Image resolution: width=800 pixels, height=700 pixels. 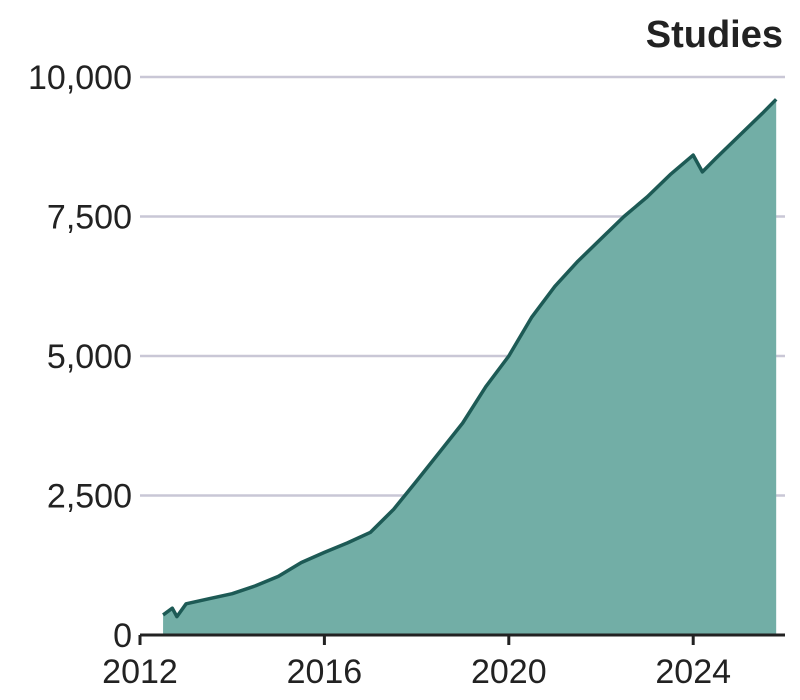 What do you see at coordinates (416, 663) in the screenshot?
I see `x-ticks: 2012 2016 2020 2024` at bounding box center [416, 663].